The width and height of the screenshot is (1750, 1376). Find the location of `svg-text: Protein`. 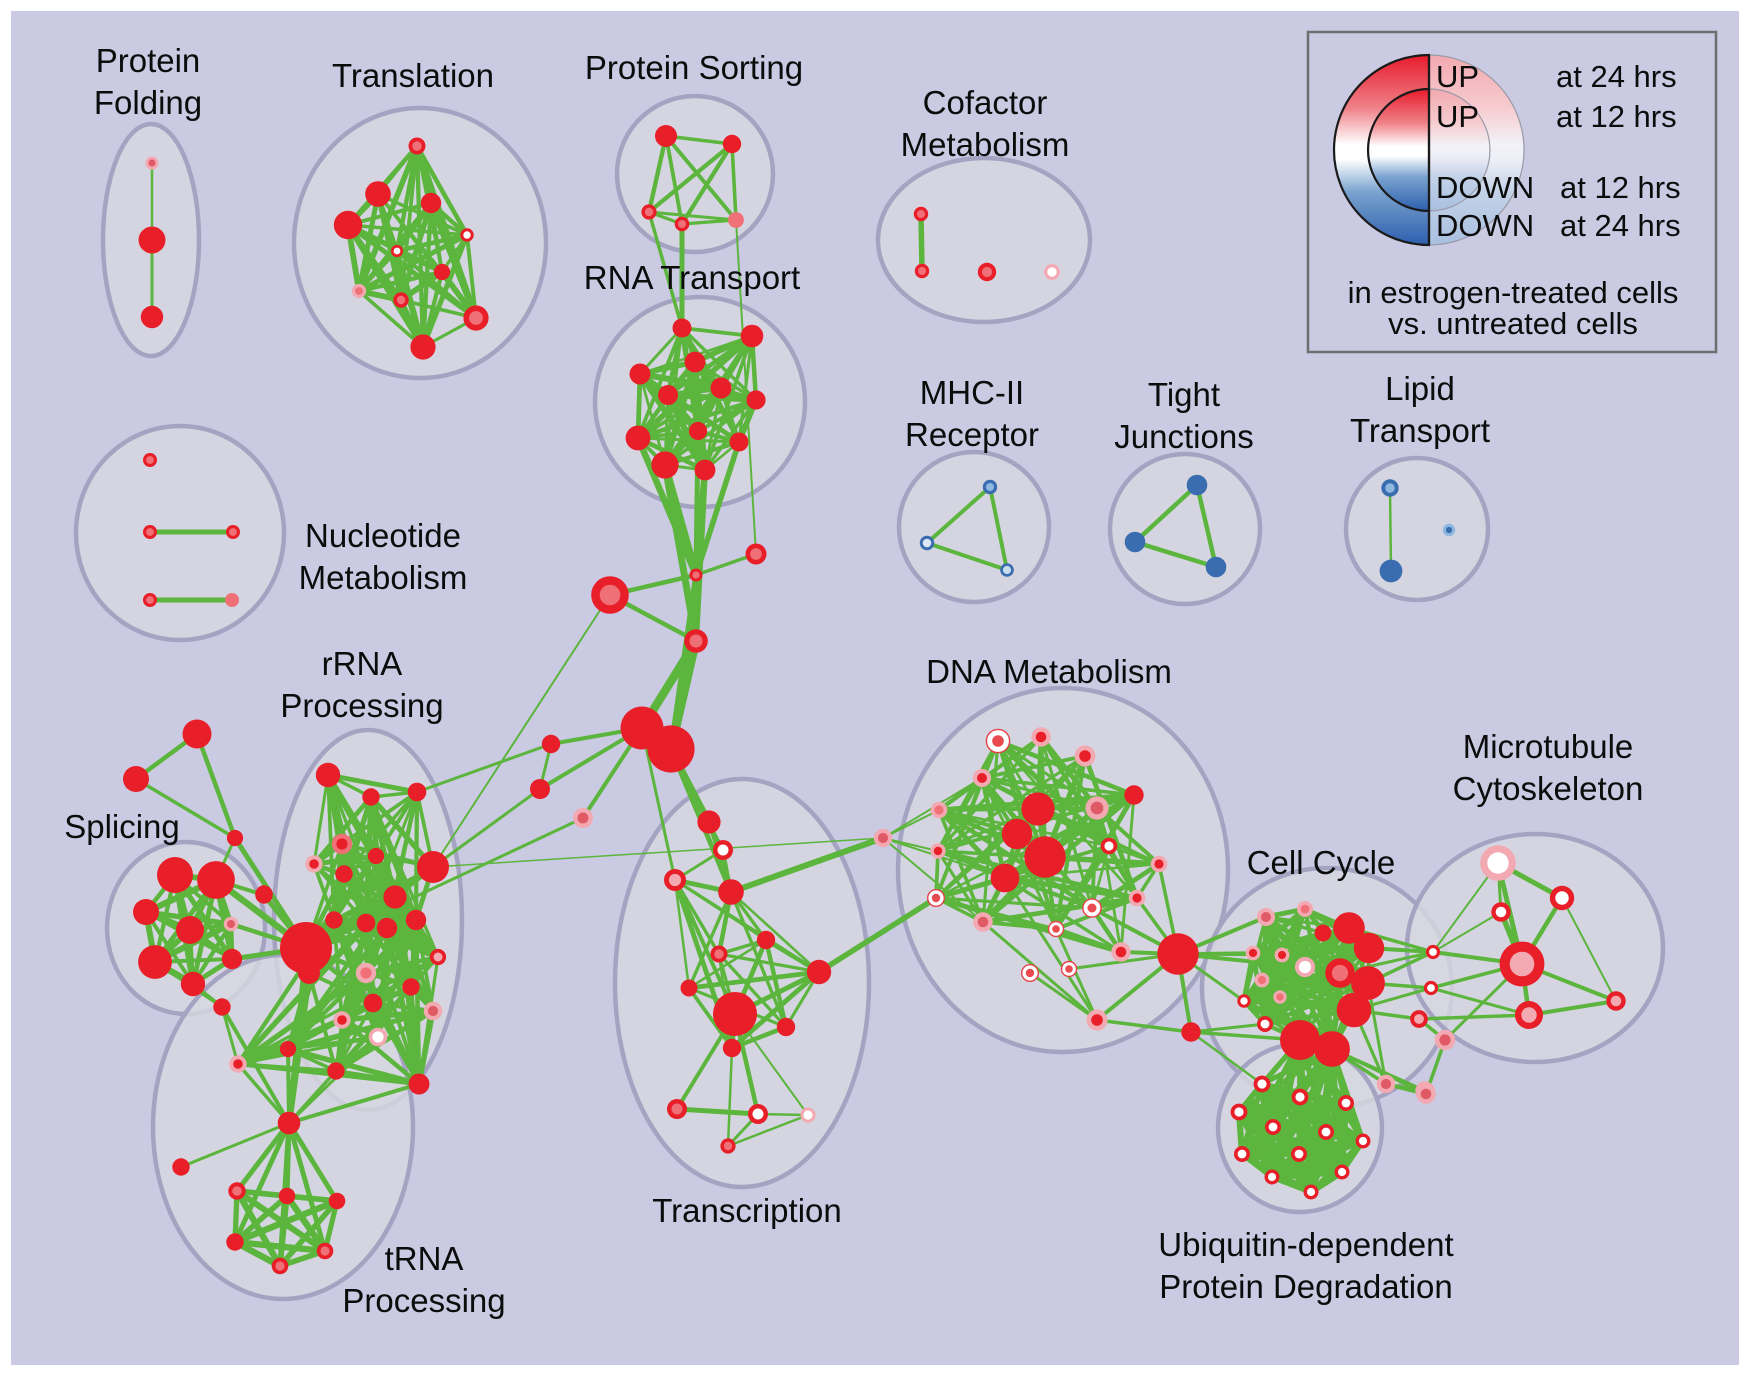

svg-text: Protein is located at coordinates (148, 60).